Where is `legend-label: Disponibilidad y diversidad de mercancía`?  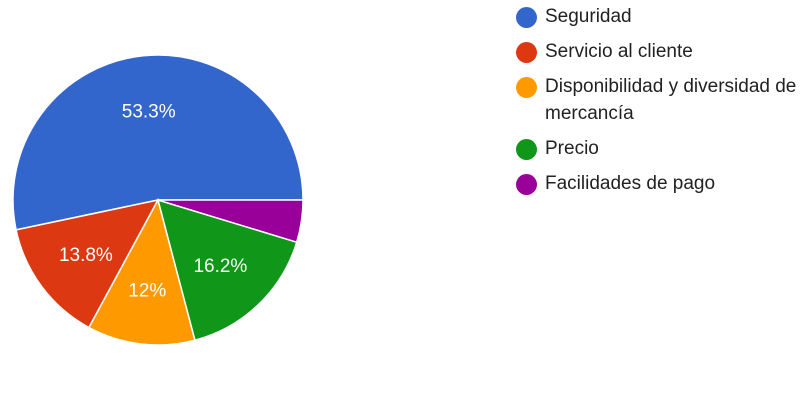
legend-label: Disponibilidad y diversidad de mercancía is located at coordinates (671, 100).